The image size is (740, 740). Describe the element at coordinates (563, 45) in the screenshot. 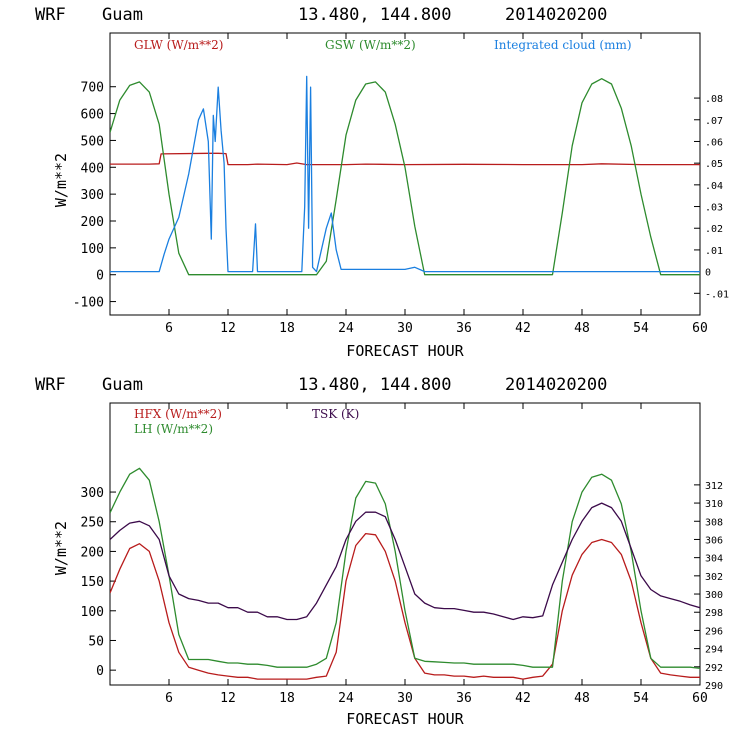

I see `top-legend-cloud: Integrated cloud (mm)` at that location.